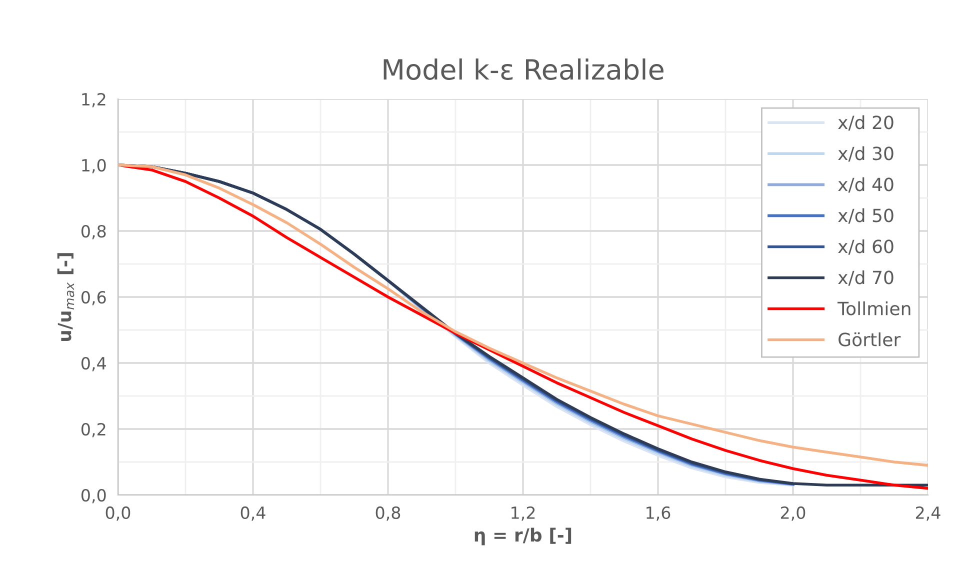 The height and width of the screenshot is (579, 958). I want to click on legend-label: x/d 20, so click(866, 123).